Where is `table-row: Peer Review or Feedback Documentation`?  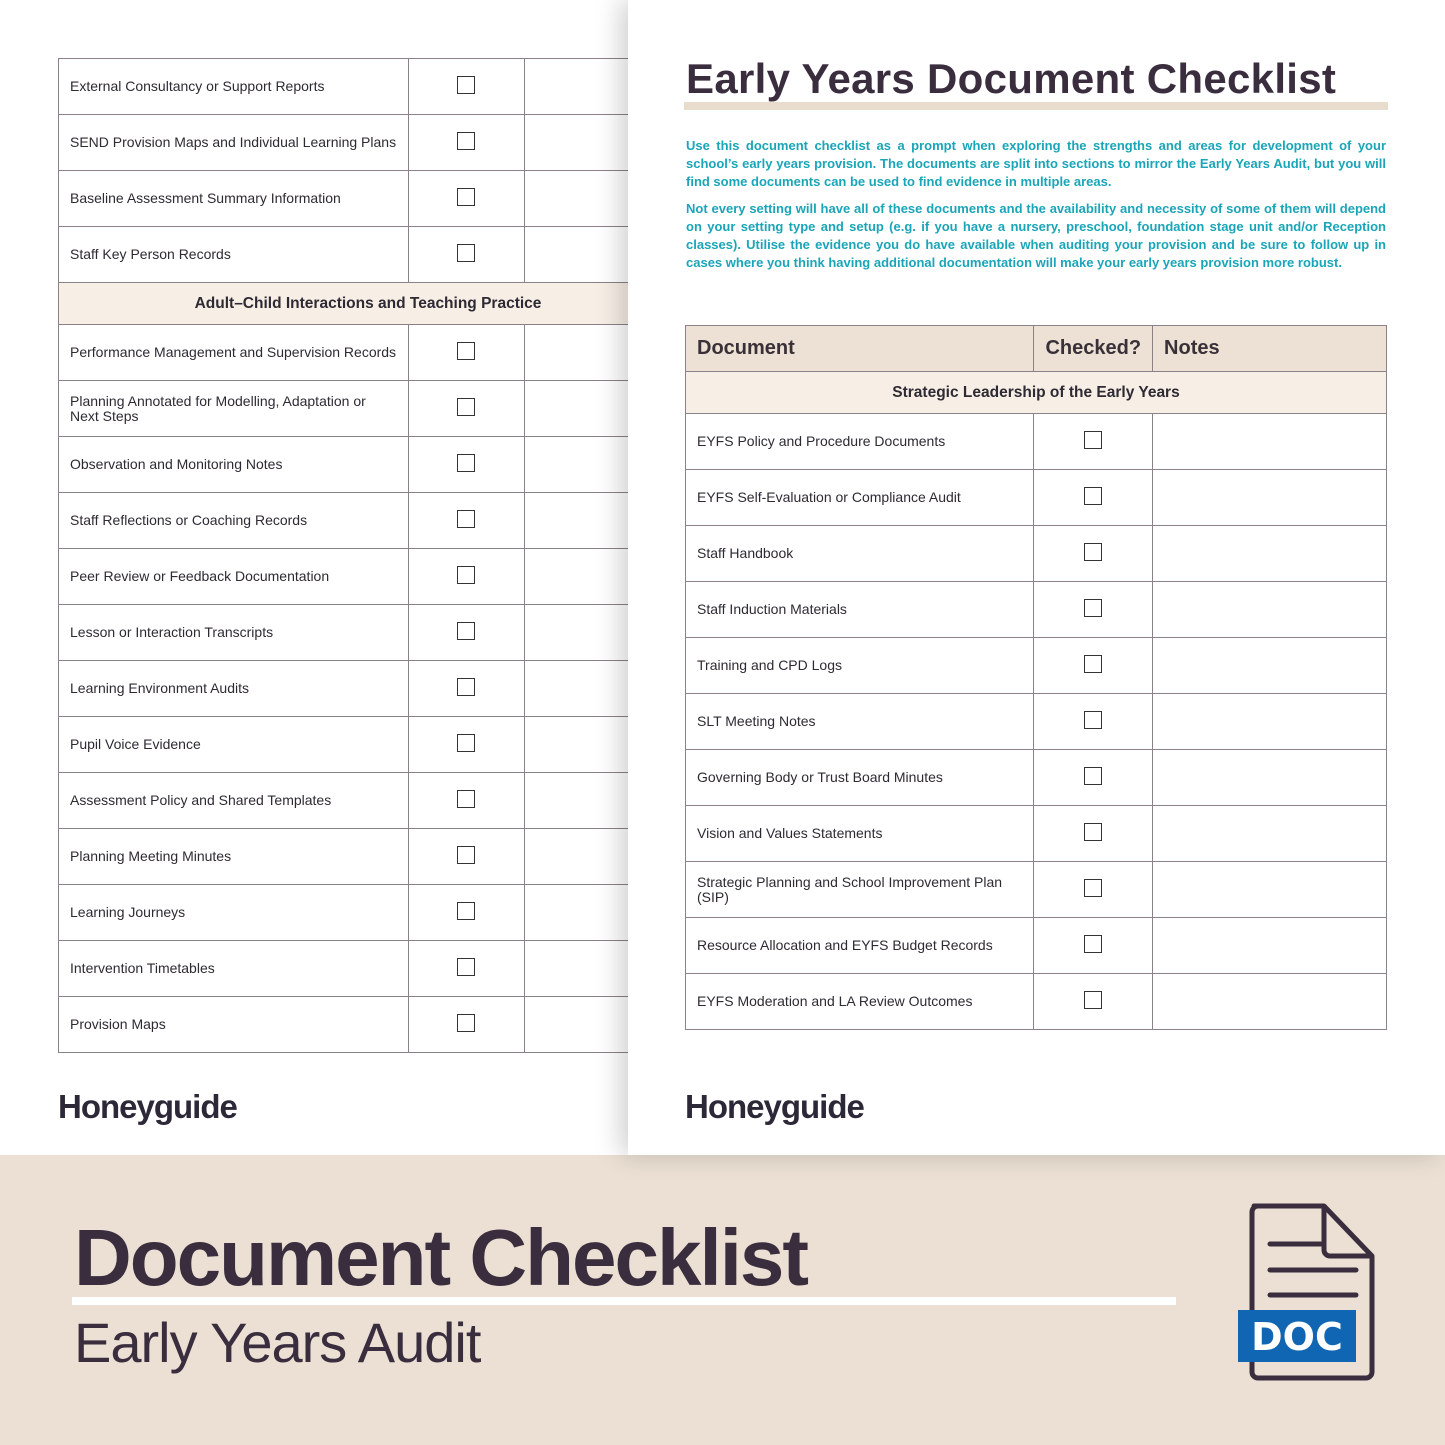
table-row: Peer Review or Feedback Documentation is located at coordinates (368, 576).